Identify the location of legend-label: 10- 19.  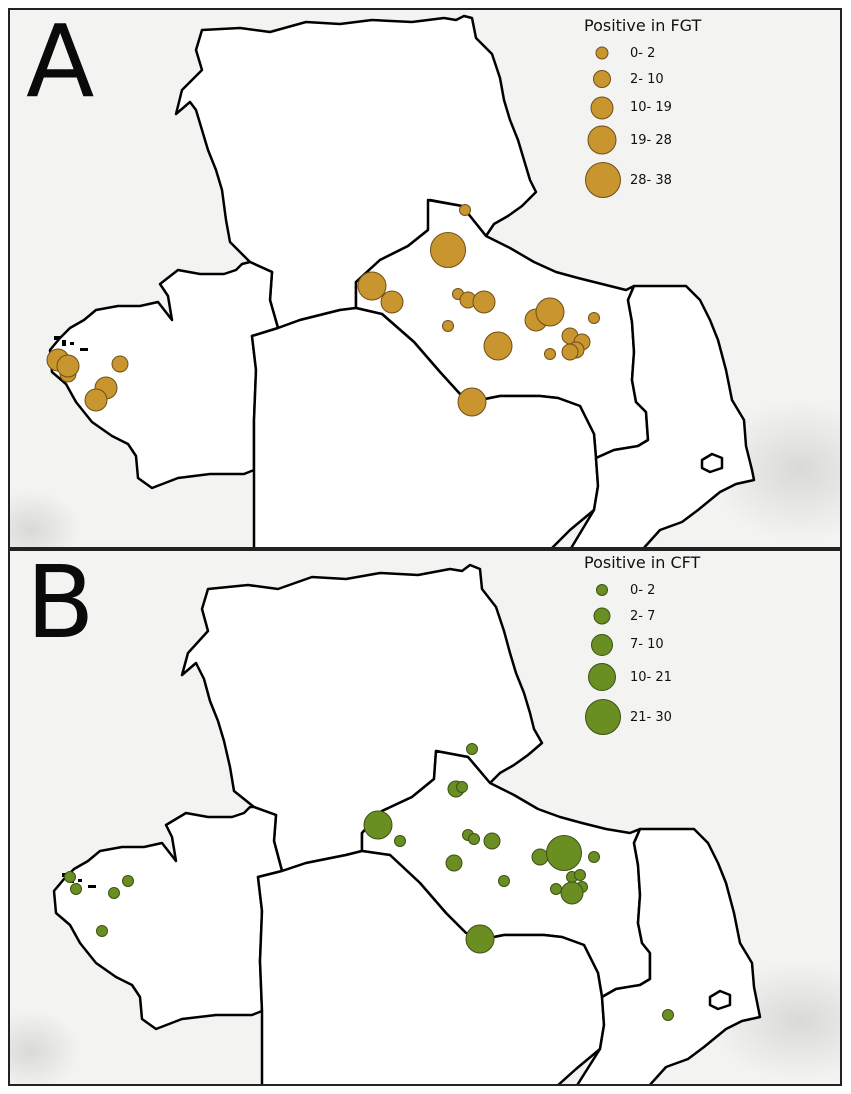
(651, 107).